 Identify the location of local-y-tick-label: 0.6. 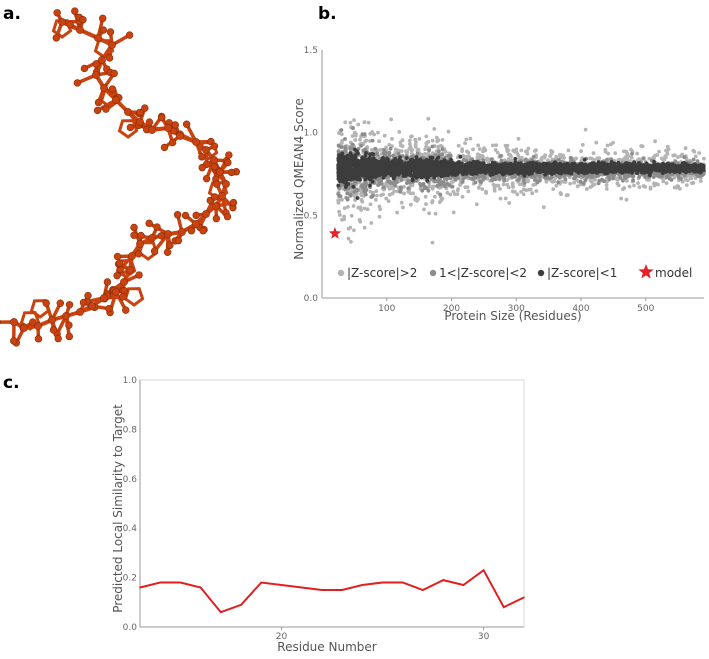
(130, 480).